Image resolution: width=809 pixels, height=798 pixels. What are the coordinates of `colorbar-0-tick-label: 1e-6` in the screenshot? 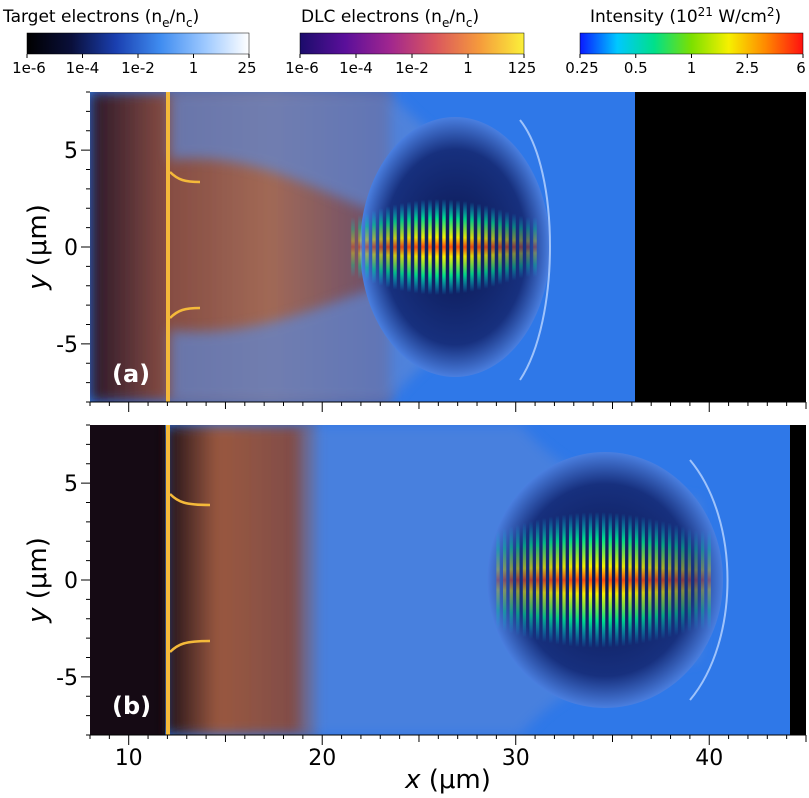 It's located at (29, 68).